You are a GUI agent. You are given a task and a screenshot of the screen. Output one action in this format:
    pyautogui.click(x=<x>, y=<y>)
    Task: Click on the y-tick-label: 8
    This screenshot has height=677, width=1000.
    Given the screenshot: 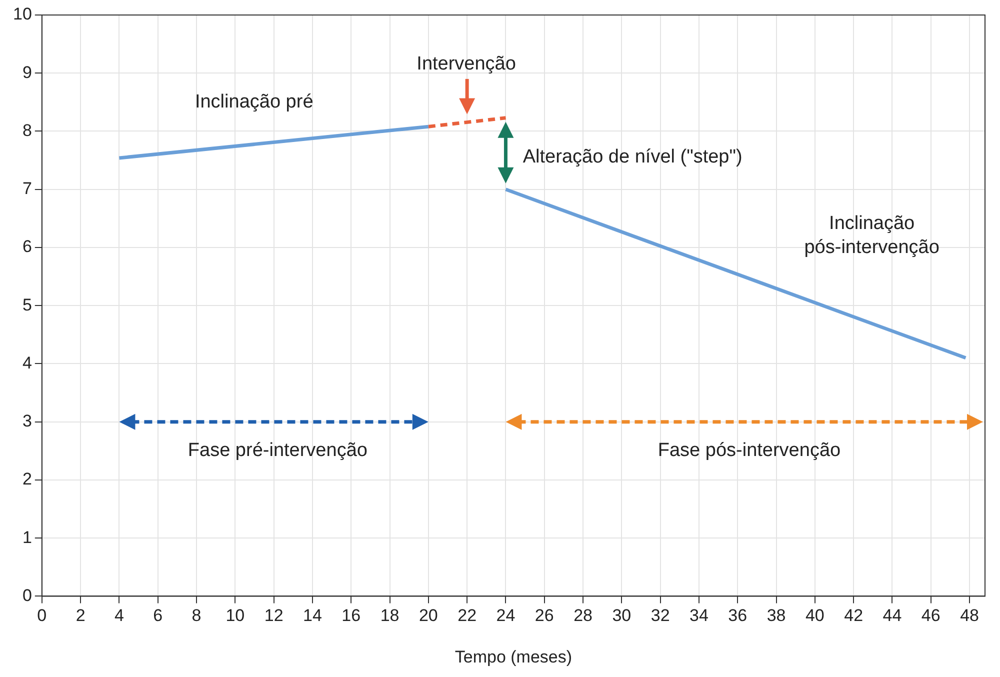 What is the action you would take?
    pyautogui.click(x=27, y=130)
    